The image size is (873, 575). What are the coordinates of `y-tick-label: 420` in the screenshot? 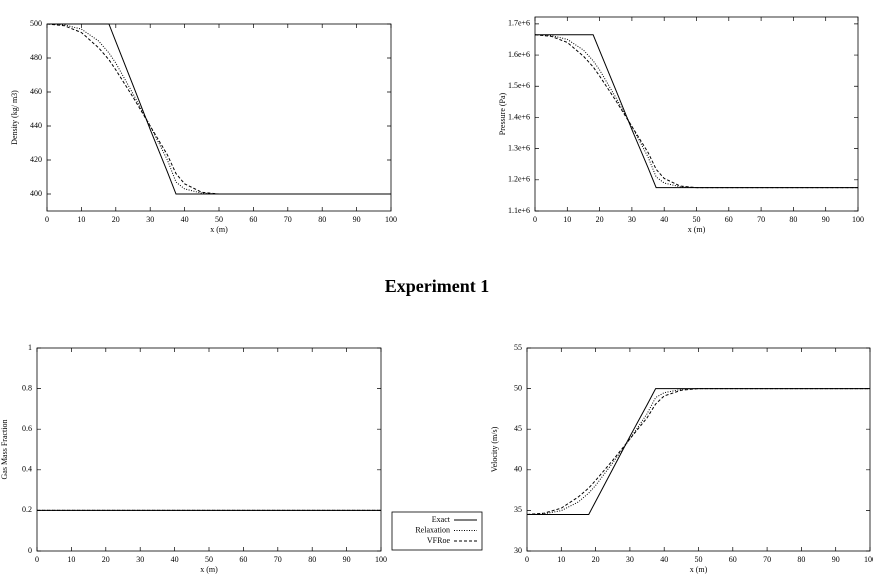 It's located at (36, 159).